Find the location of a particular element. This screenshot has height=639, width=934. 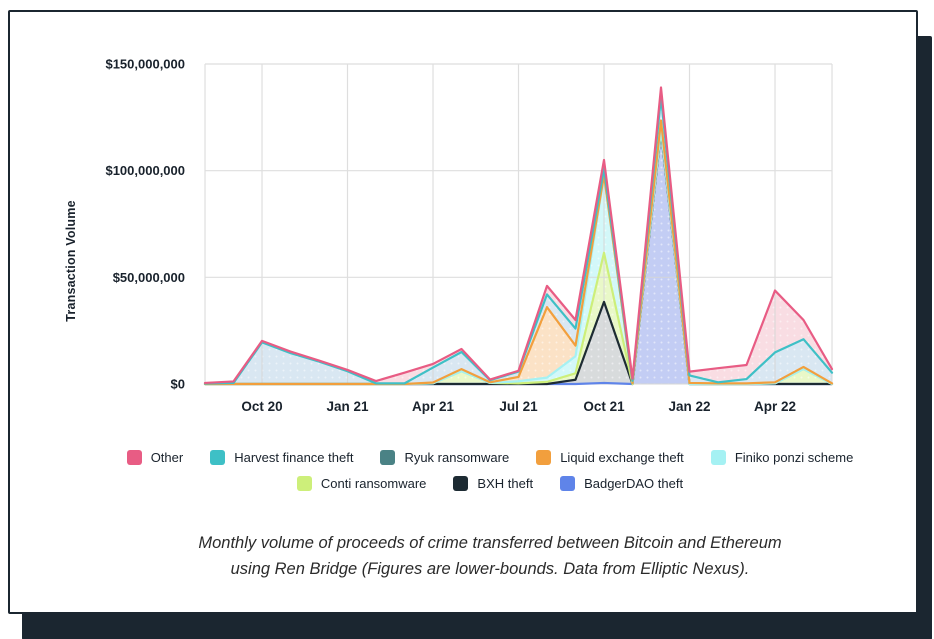

legend-label: BadgerDAO theft is located at coordinates (634, 483).